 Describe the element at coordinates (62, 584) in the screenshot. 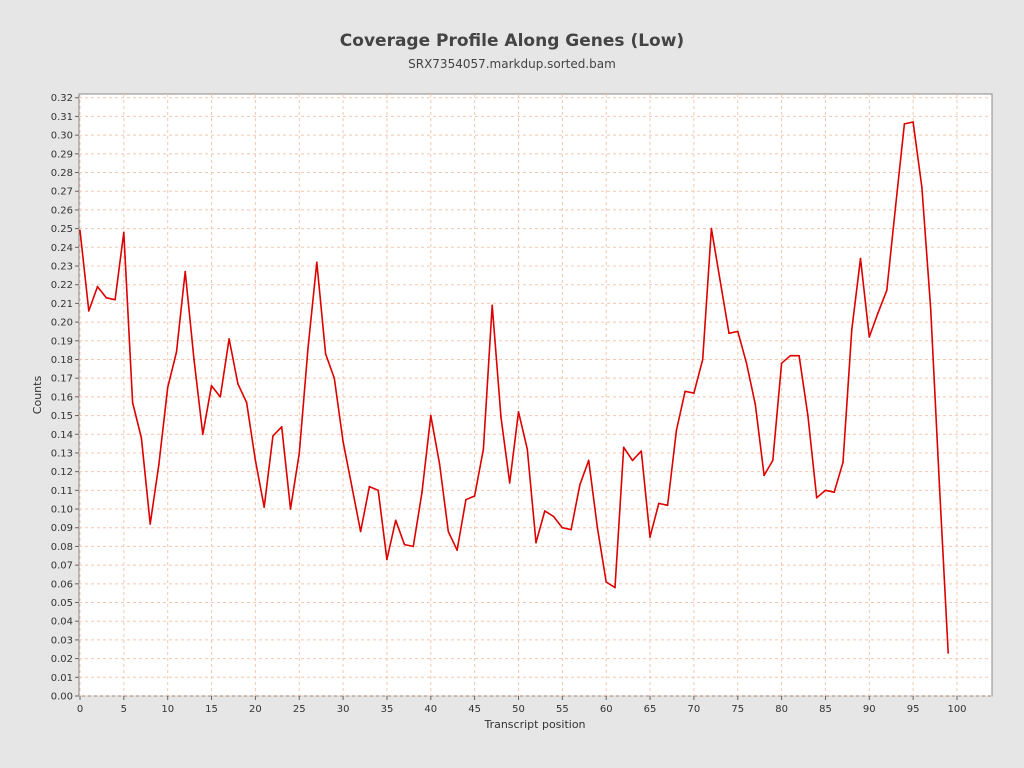

I see `y-tick-label: 0.06` at that location.